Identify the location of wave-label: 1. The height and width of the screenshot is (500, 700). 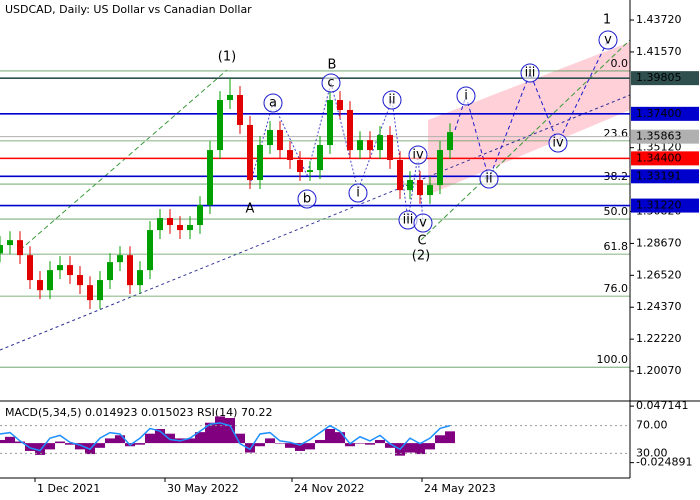
(607, 20).